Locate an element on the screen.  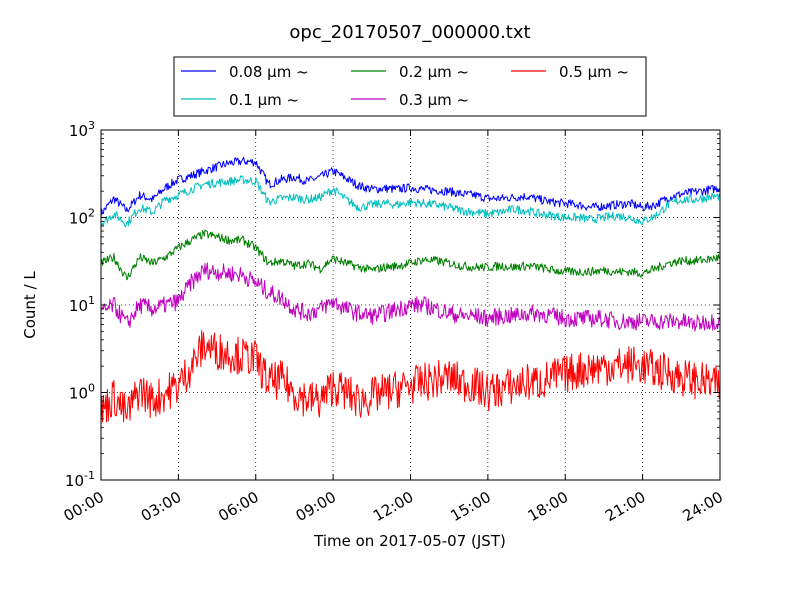
legend-label-0: 0.08 μm ~ is located at coordinates (269, 72).